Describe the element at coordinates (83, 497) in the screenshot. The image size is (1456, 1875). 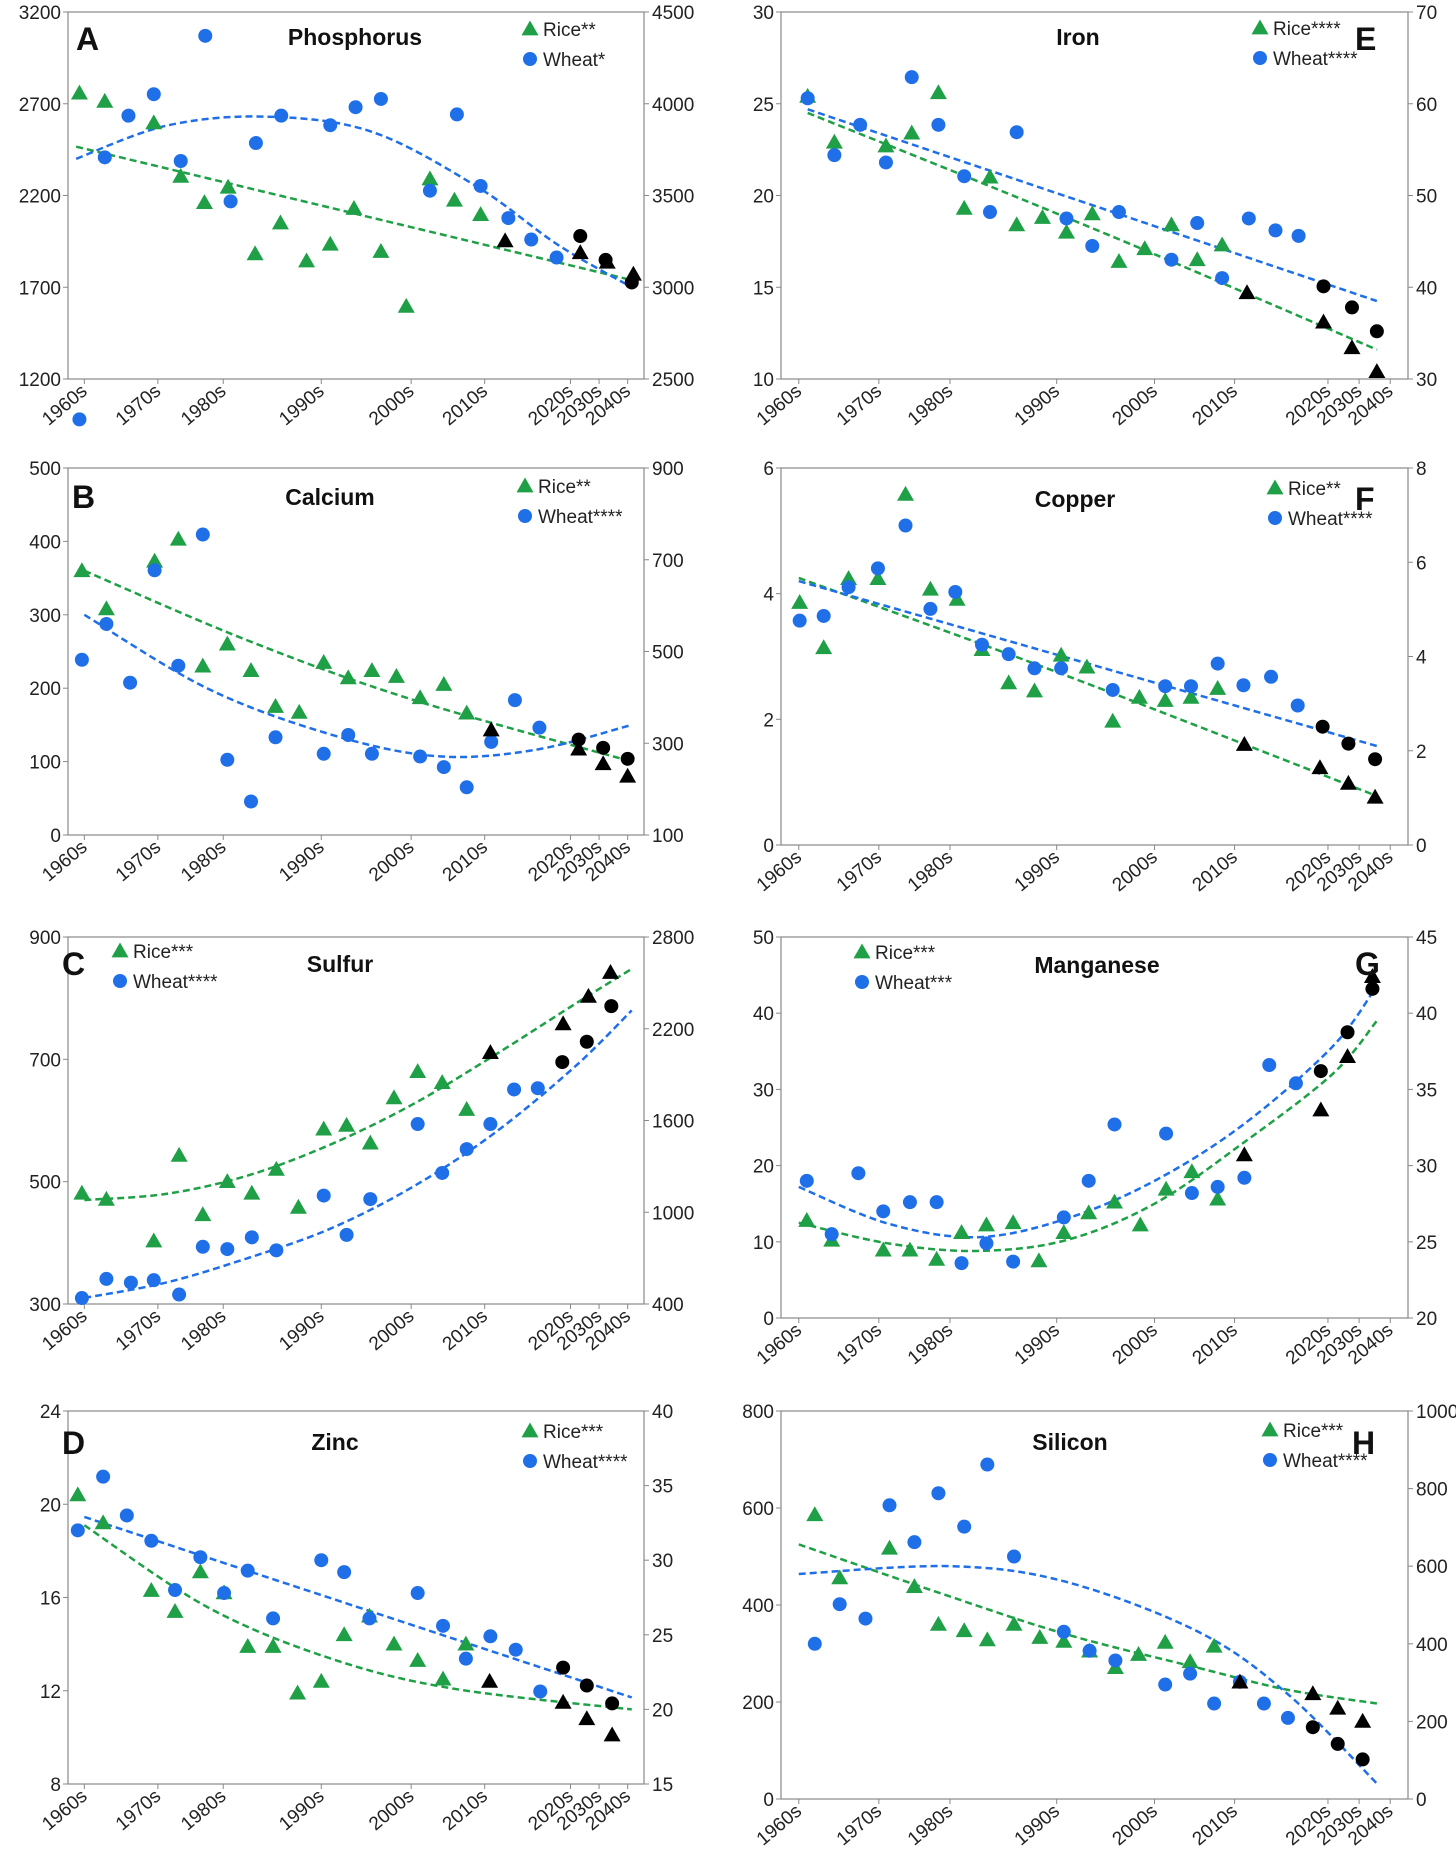
I see `panel-letter: B` at that location.